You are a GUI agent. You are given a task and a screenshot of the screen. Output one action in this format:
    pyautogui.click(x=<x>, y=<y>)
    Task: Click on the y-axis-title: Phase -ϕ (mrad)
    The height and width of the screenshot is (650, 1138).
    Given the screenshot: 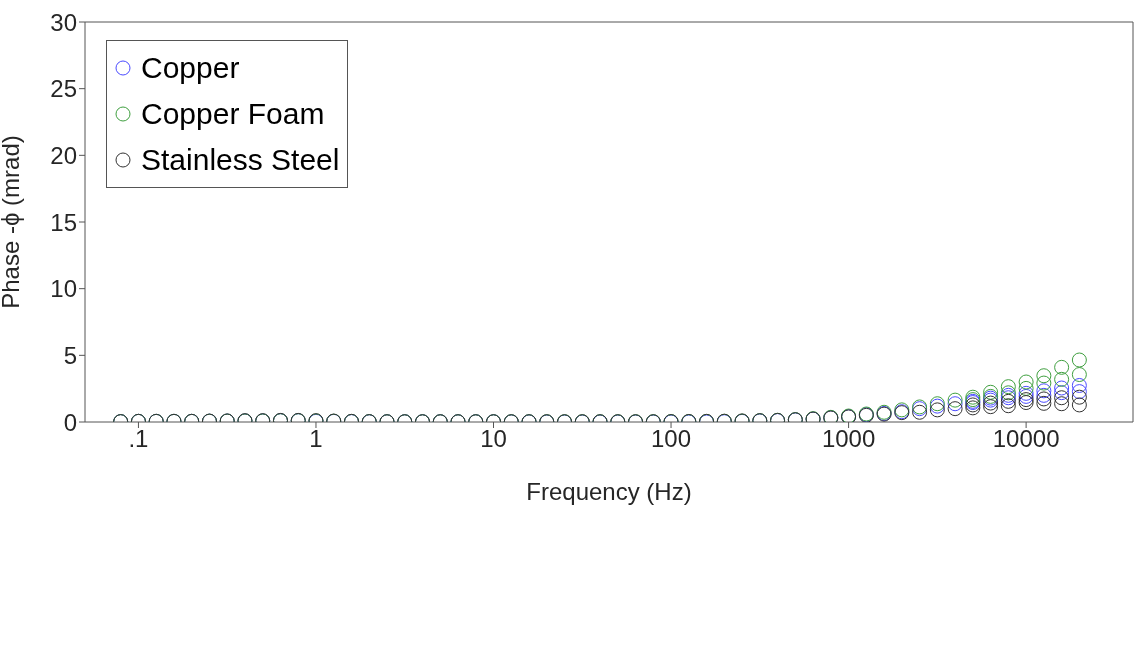 What is the action you would take?
    pyautogui.click(x=12, y=222)
    